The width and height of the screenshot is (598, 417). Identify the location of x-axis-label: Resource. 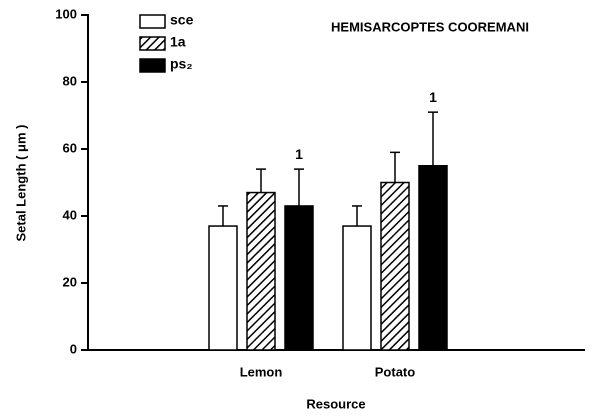
(335, 403).